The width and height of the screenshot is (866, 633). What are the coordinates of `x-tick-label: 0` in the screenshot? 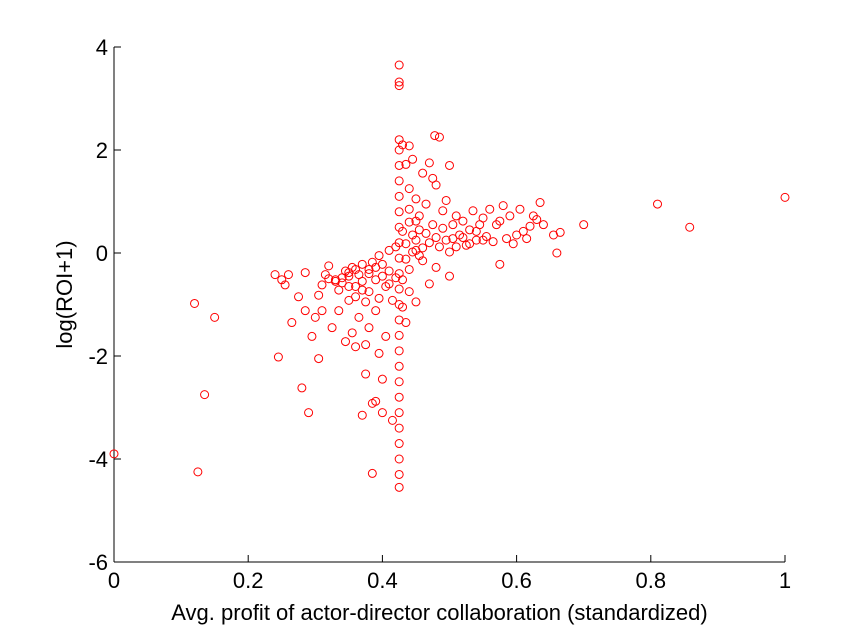 It's located at (114, 580).